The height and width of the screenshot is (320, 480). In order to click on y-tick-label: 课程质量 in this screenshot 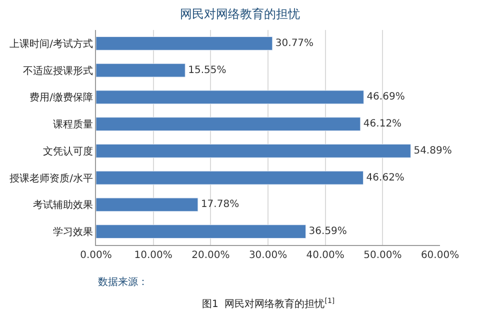, I will do `click(73, 124)`.